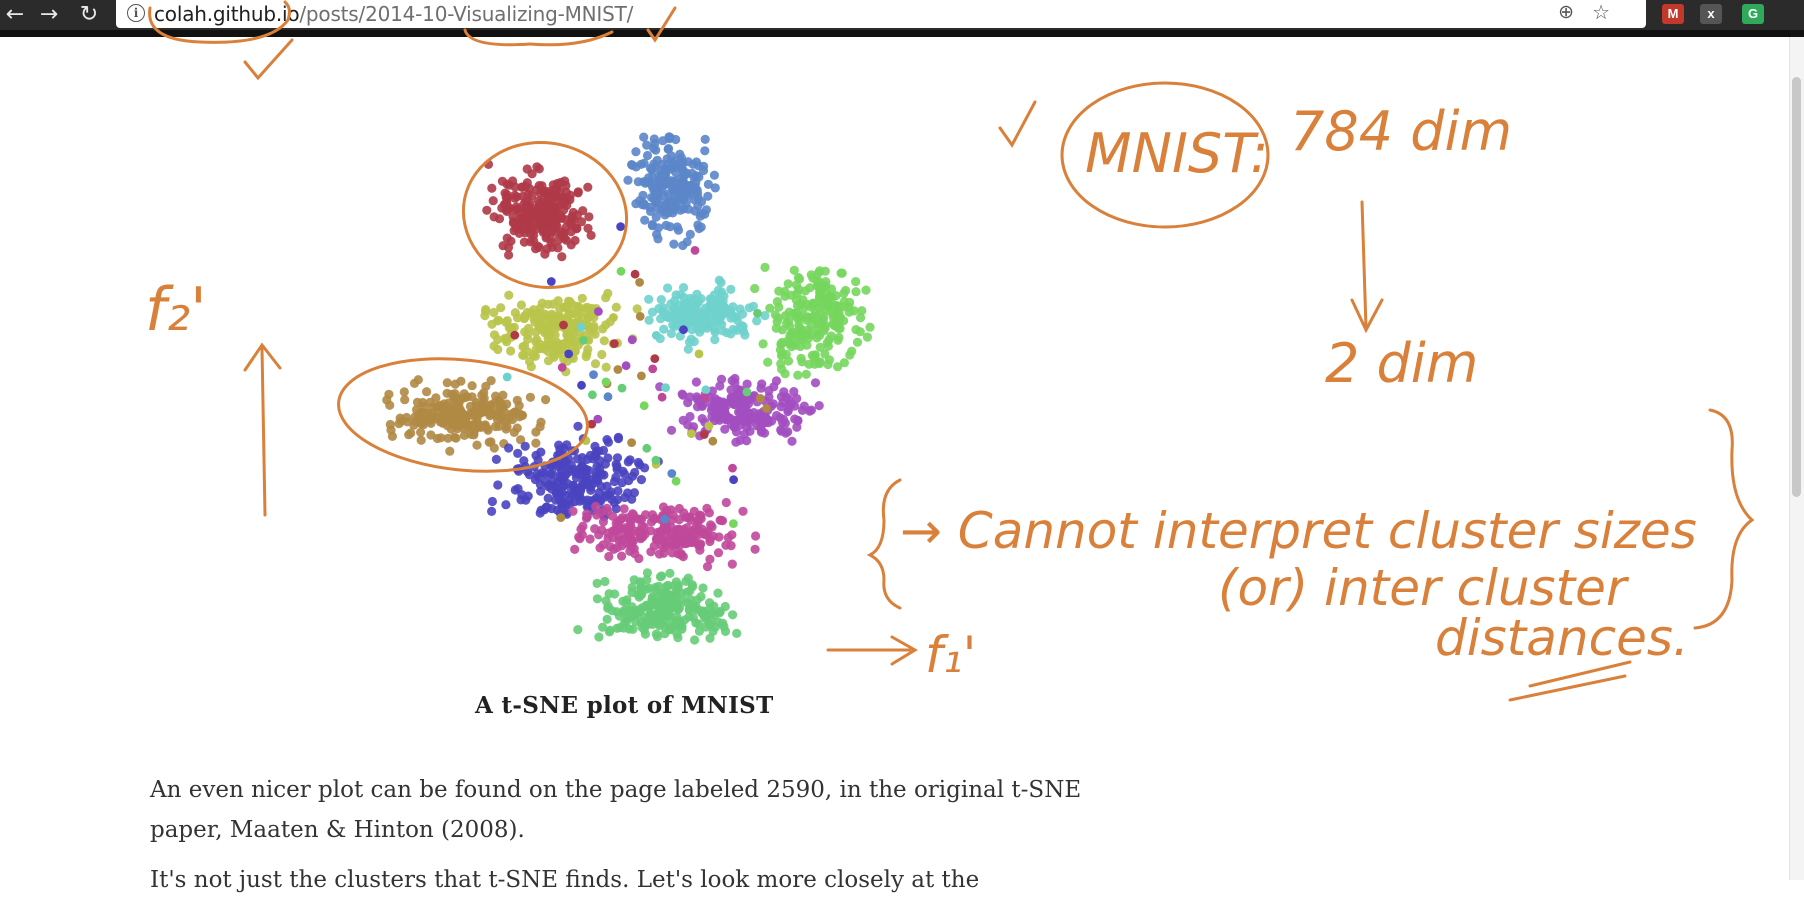 Image resolution: width=1804 pixels, height=900 pixels. What do you see at coordinates (1753, 14) in the screenshot?
I see `grammarly-icon: G` at bounding box center [1753, 14].